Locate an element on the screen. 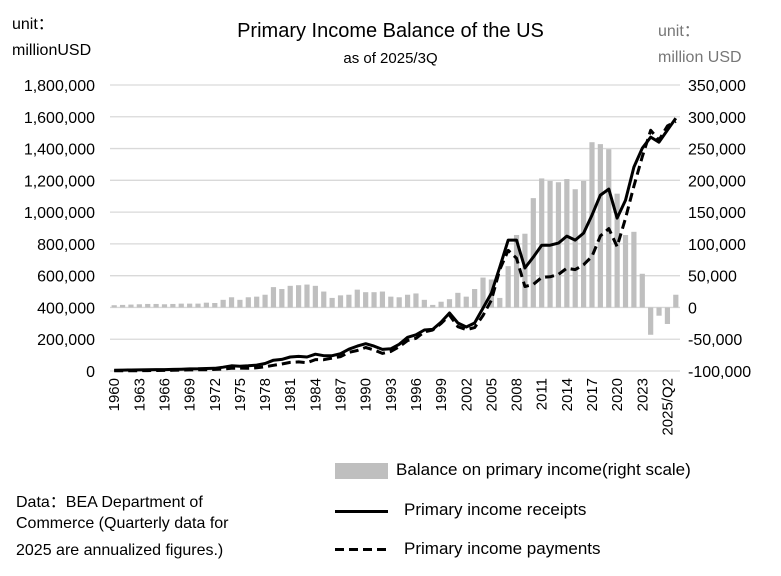 This screenshot has height=576, width=781. left-axis-tick-label: 1,200,000 is located at coordinates (59, 181).